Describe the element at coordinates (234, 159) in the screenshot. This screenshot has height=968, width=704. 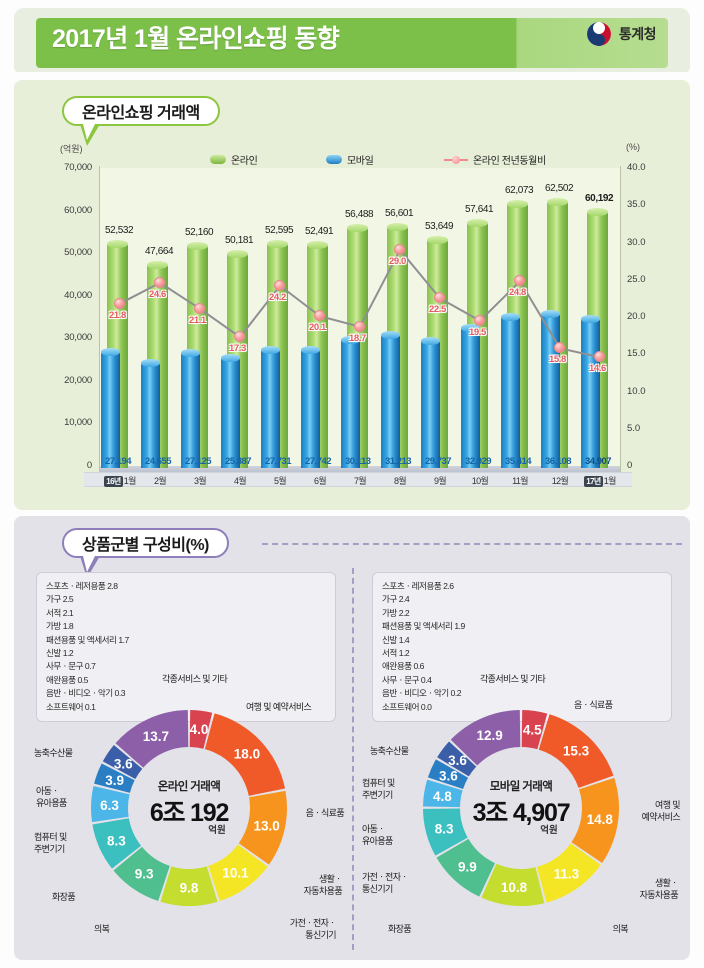
I see `legend-item-online: 온라인` at that location.